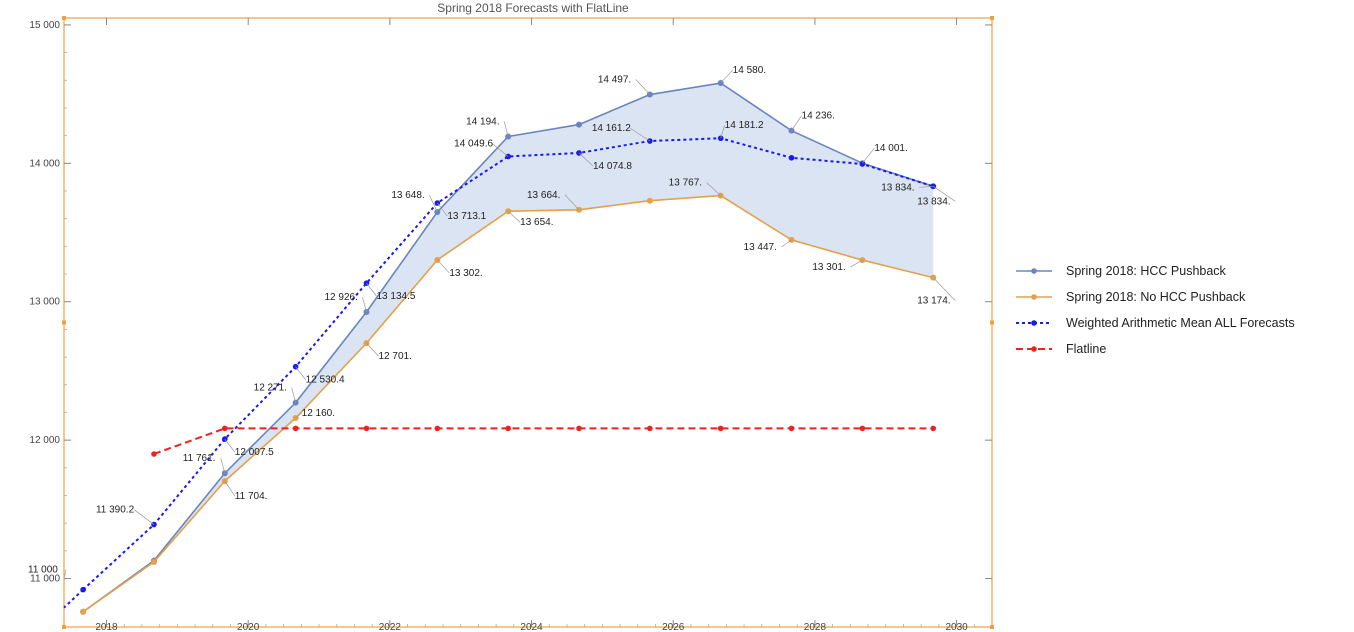 The image size is (1354, 632). I want to click on x-tick-label: 2022, so click(390, 627).